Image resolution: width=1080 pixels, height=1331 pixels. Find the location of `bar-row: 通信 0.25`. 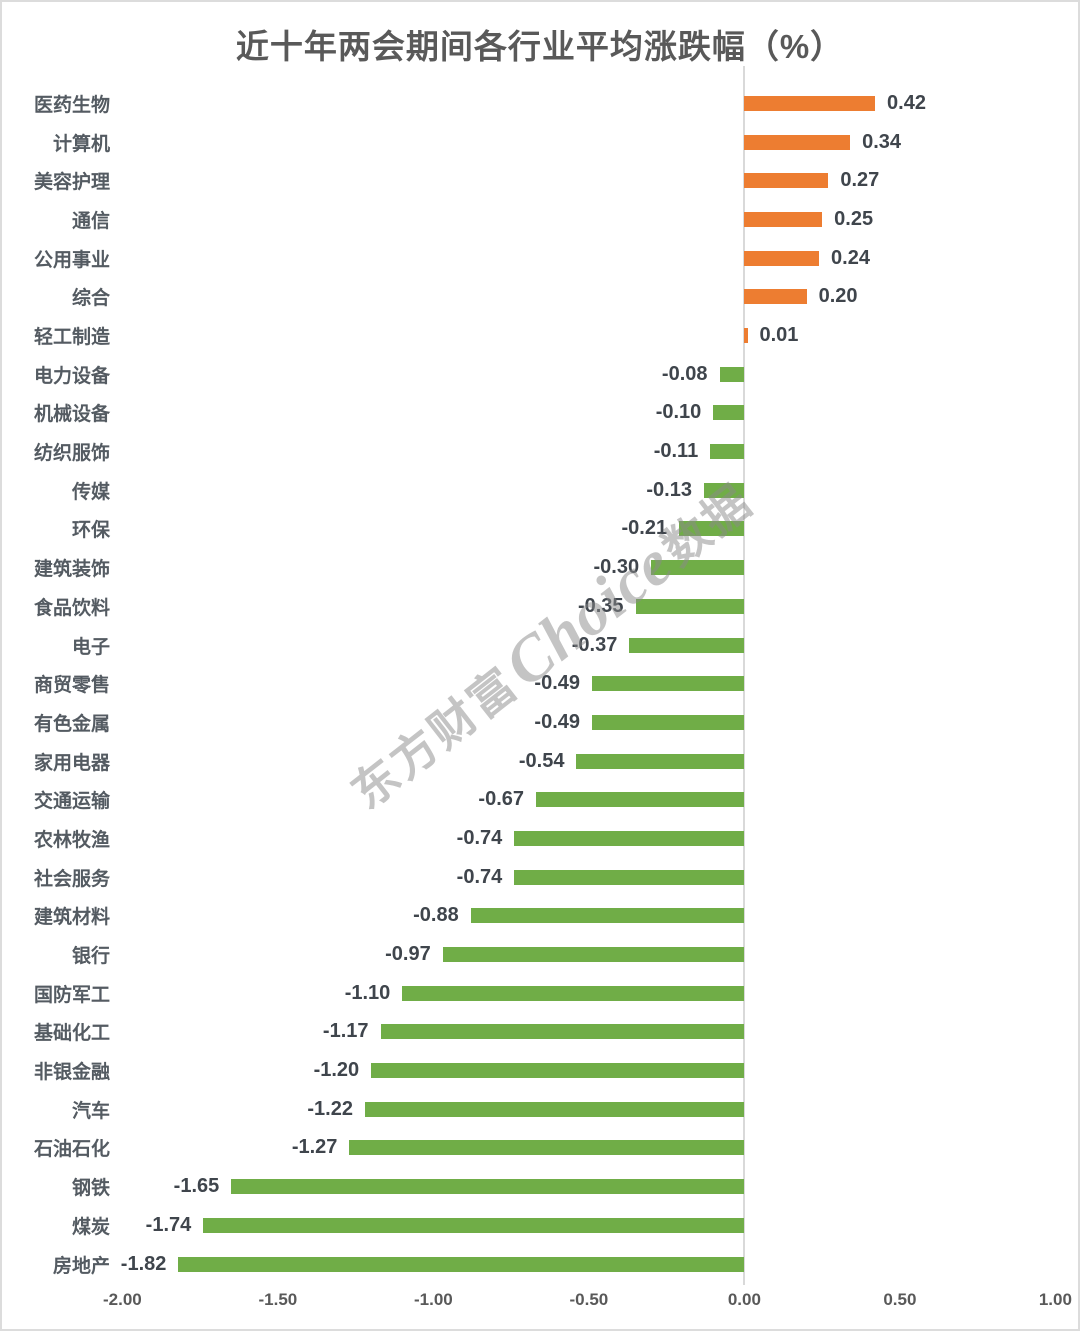

bar-row: 通信 0.25 is located at coordinates (540, 219).